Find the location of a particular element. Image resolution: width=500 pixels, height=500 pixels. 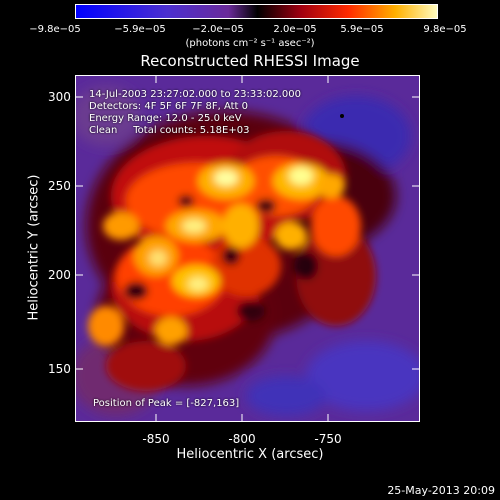

x-tick-label: -800 is located at coordinates (242, 439).